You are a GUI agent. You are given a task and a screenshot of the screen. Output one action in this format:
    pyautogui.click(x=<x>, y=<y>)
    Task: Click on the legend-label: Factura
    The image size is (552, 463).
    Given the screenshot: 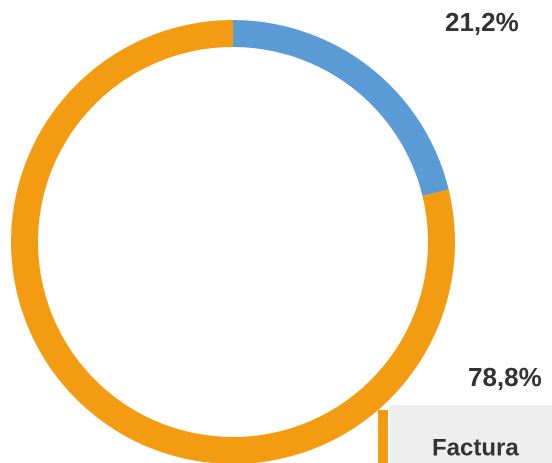 What is the action you would take?
    pyautogui.click(x=475, y=447)
    